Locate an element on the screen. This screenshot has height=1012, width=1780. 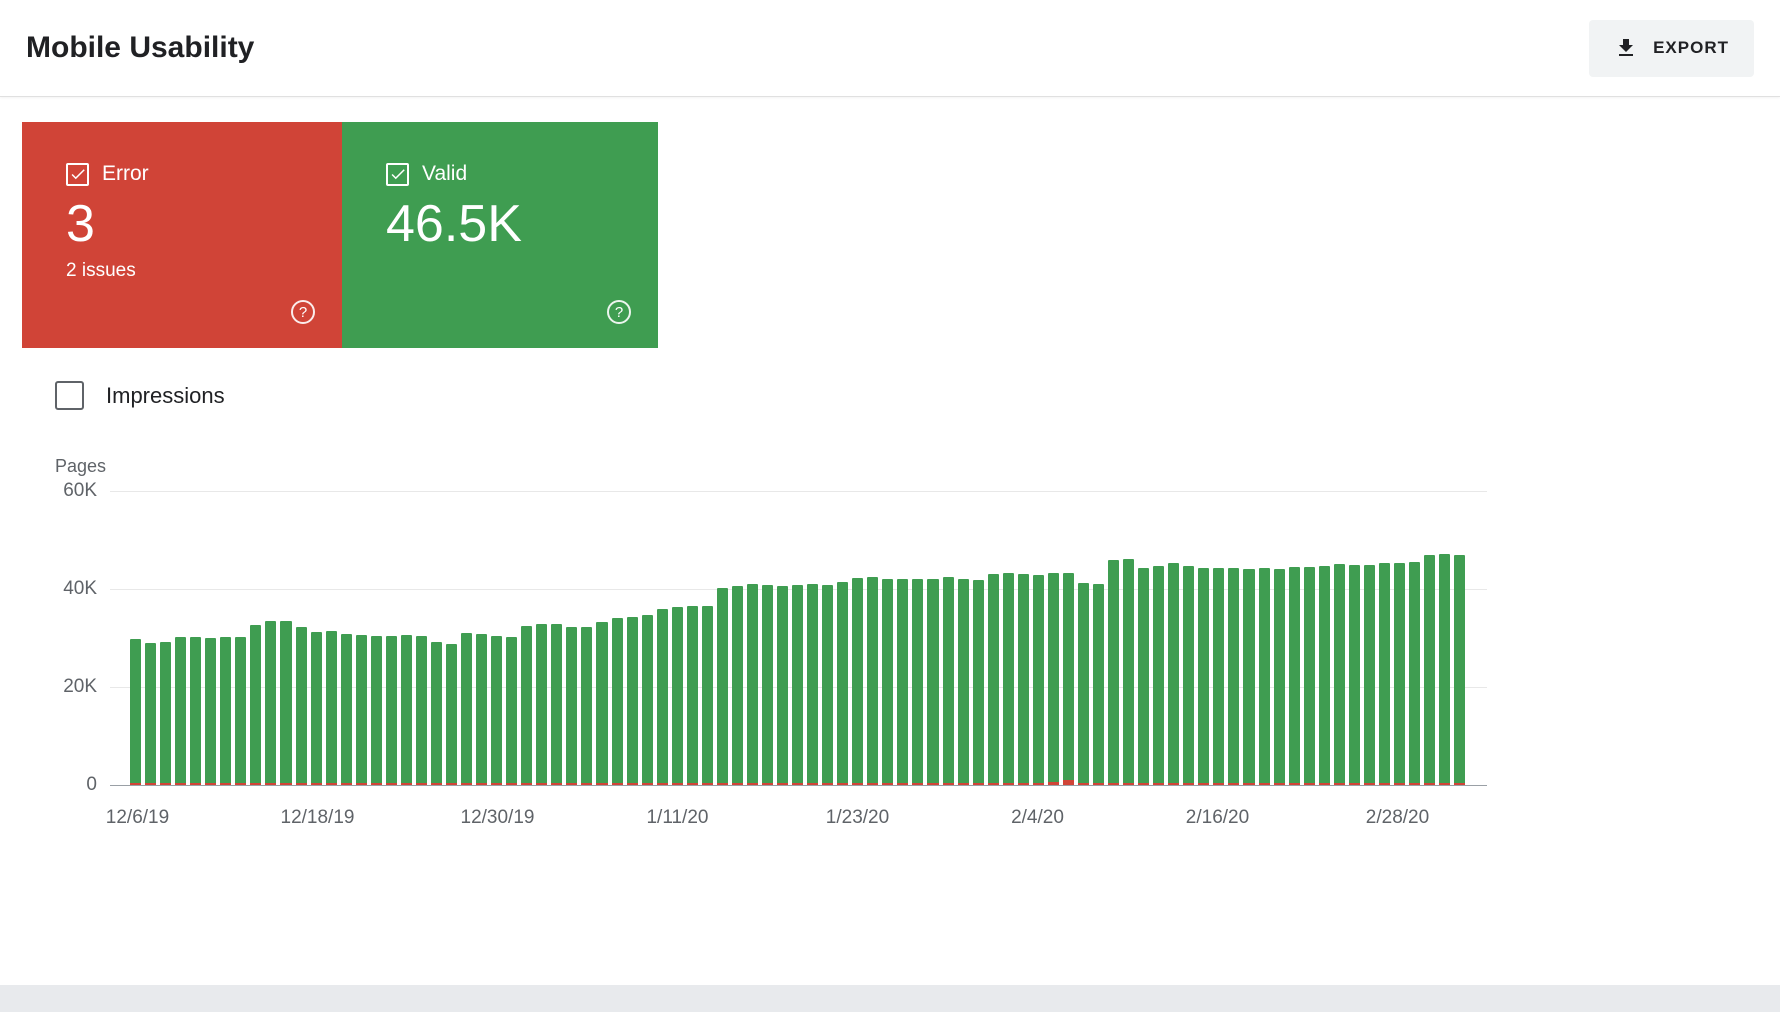
export-button: EXPORT is located at coordinates (1671, 48).